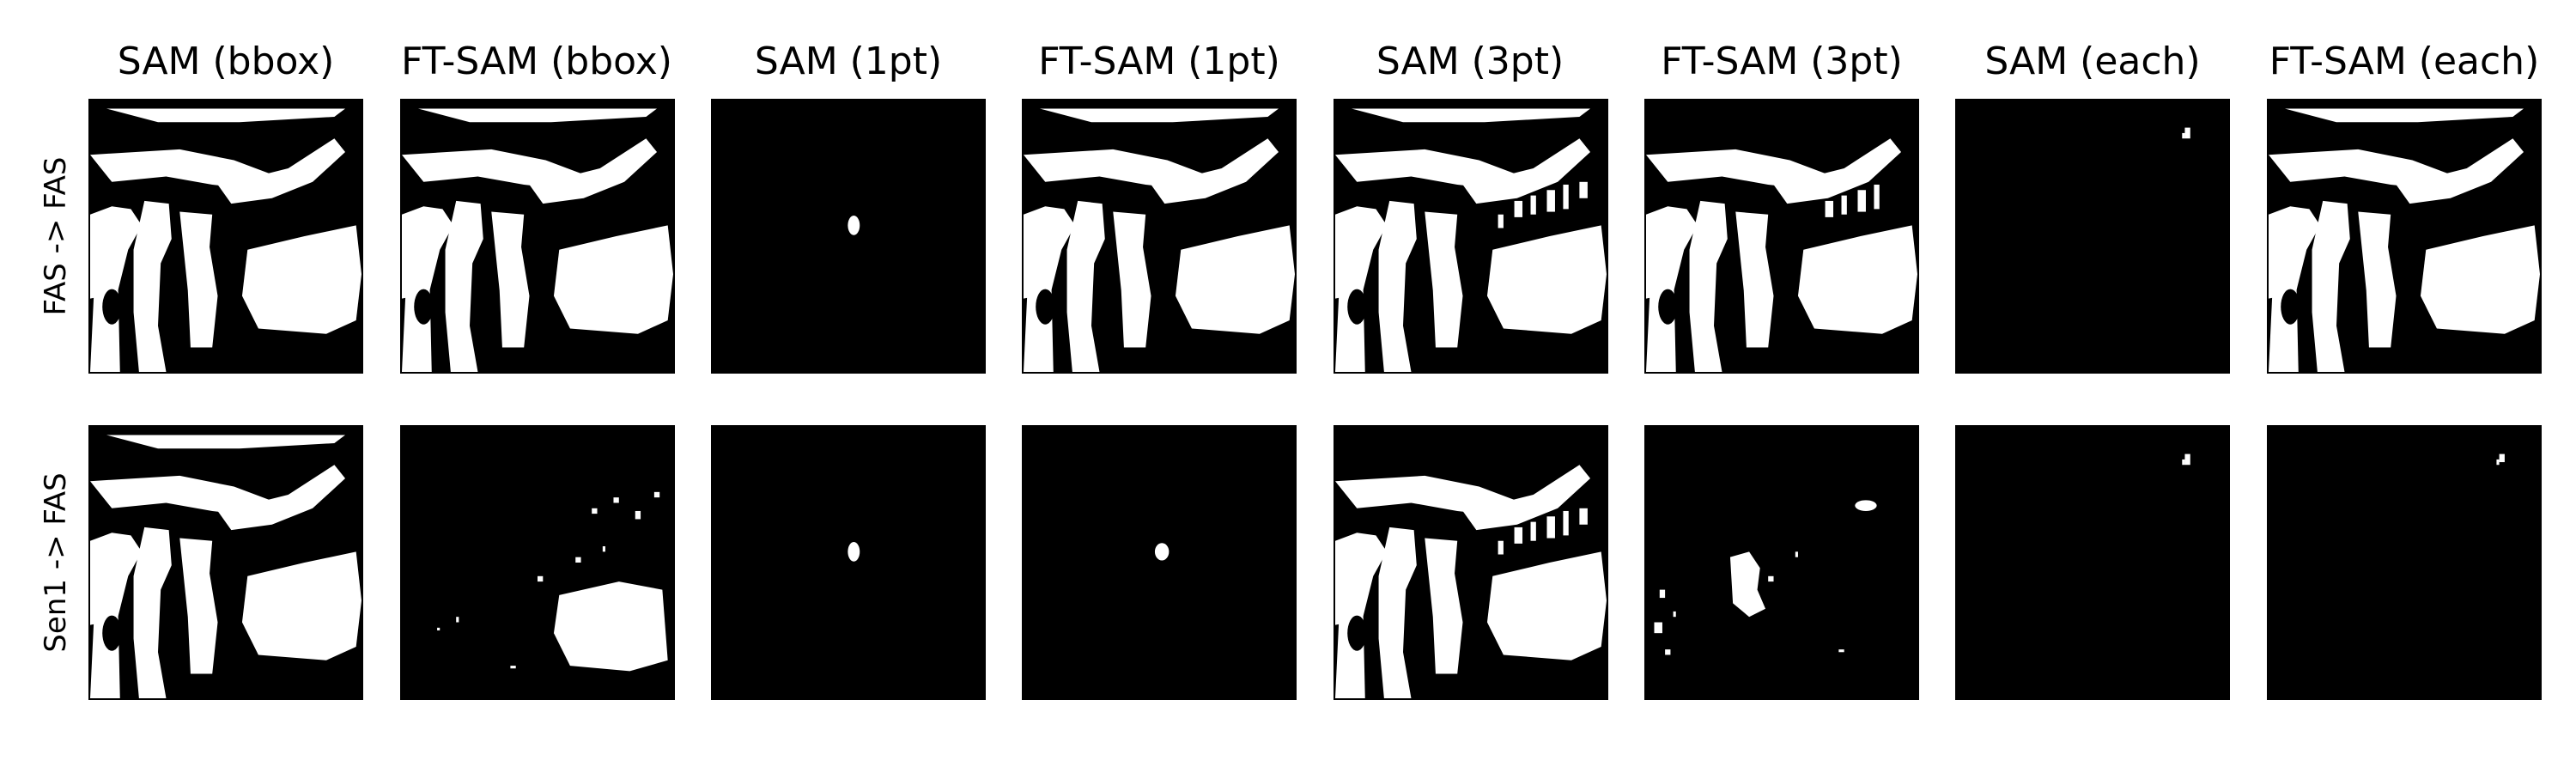  I want to click on panel-sen1-sam-each, so click(2092, 562).